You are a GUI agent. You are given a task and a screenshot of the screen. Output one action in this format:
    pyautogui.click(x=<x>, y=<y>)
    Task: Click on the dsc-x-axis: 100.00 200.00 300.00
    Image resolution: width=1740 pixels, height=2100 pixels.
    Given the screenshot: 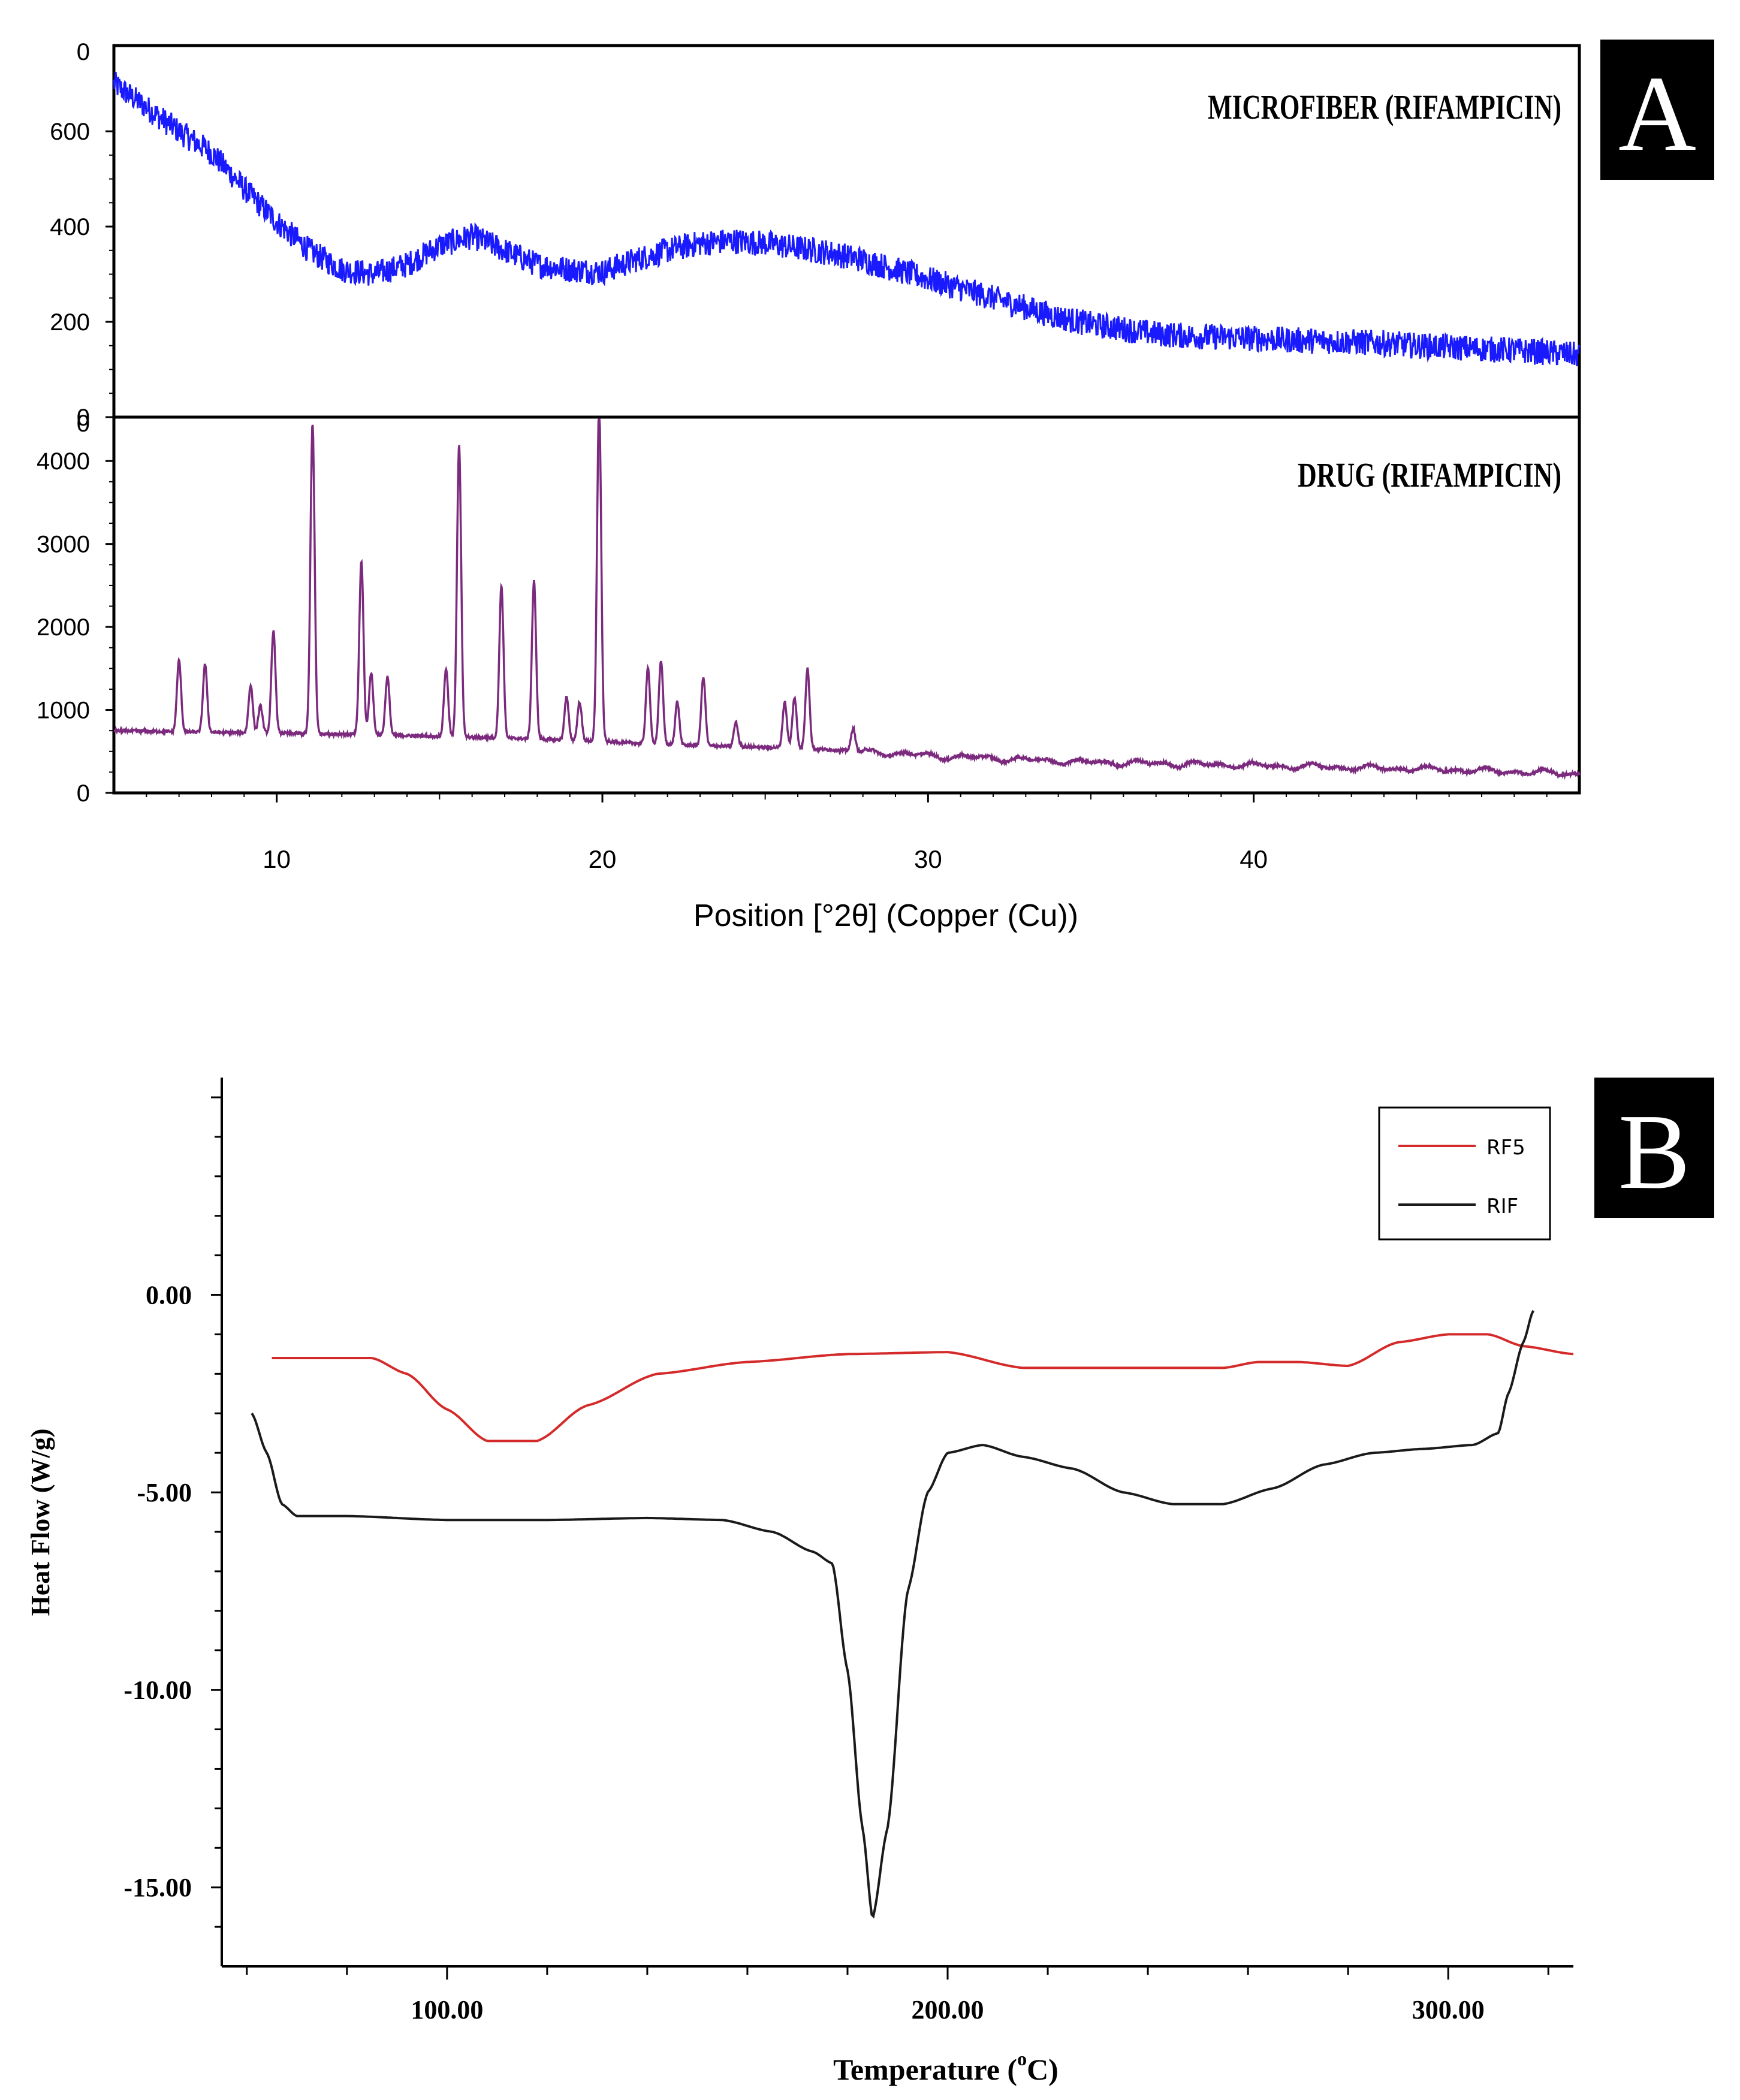 What is the action you would take?
    pyautogui.click(x=897, y=1995)
    